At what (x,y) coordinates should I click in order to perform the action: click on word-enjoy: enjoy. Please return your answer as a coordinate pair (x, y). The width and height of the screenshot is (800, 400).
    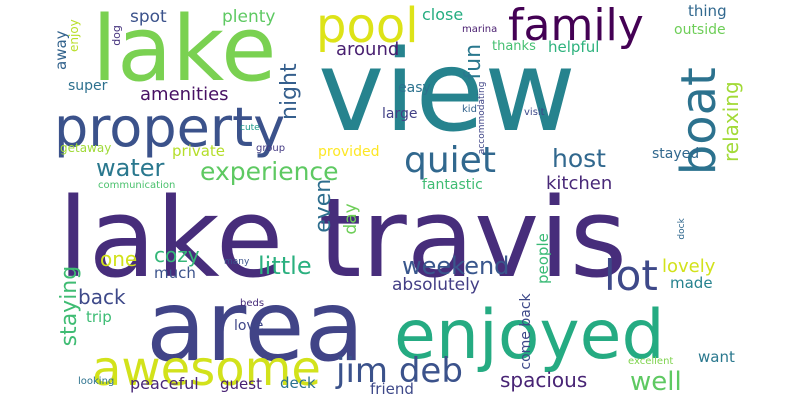
    Looking at the image, I should click on (74, 35).